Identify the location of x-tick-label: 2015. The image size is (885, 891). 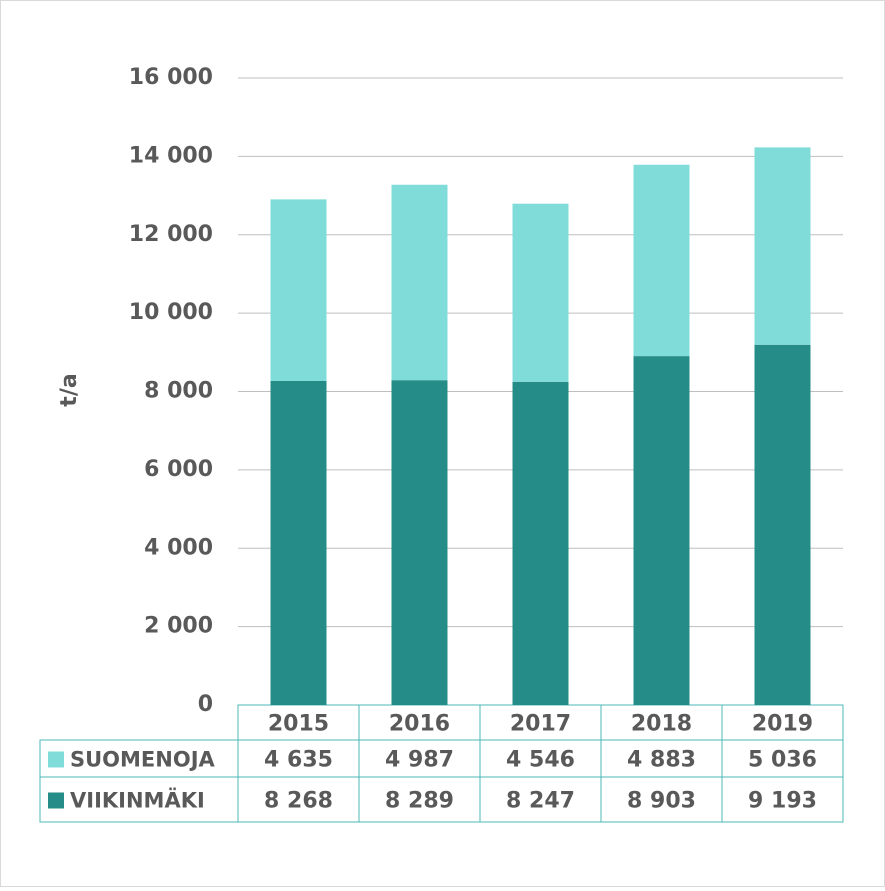
(298, 724).